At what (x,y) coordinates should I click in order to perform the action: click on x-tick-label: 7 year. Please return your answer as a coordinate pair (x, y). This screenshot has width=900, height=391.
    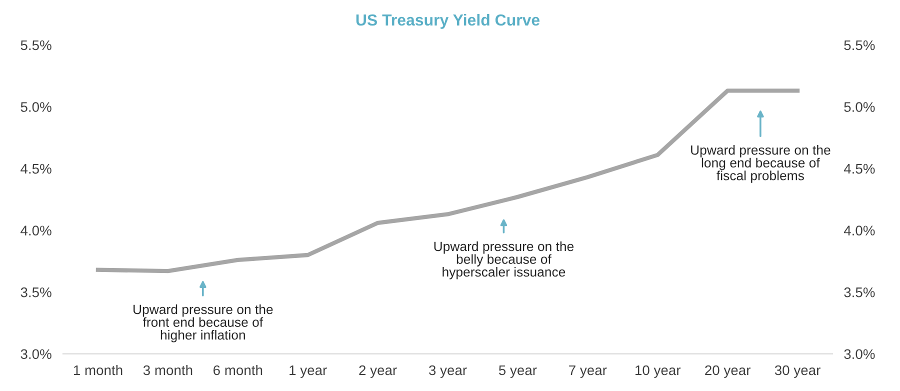
    Looking at the image, I should click on (588, 371).